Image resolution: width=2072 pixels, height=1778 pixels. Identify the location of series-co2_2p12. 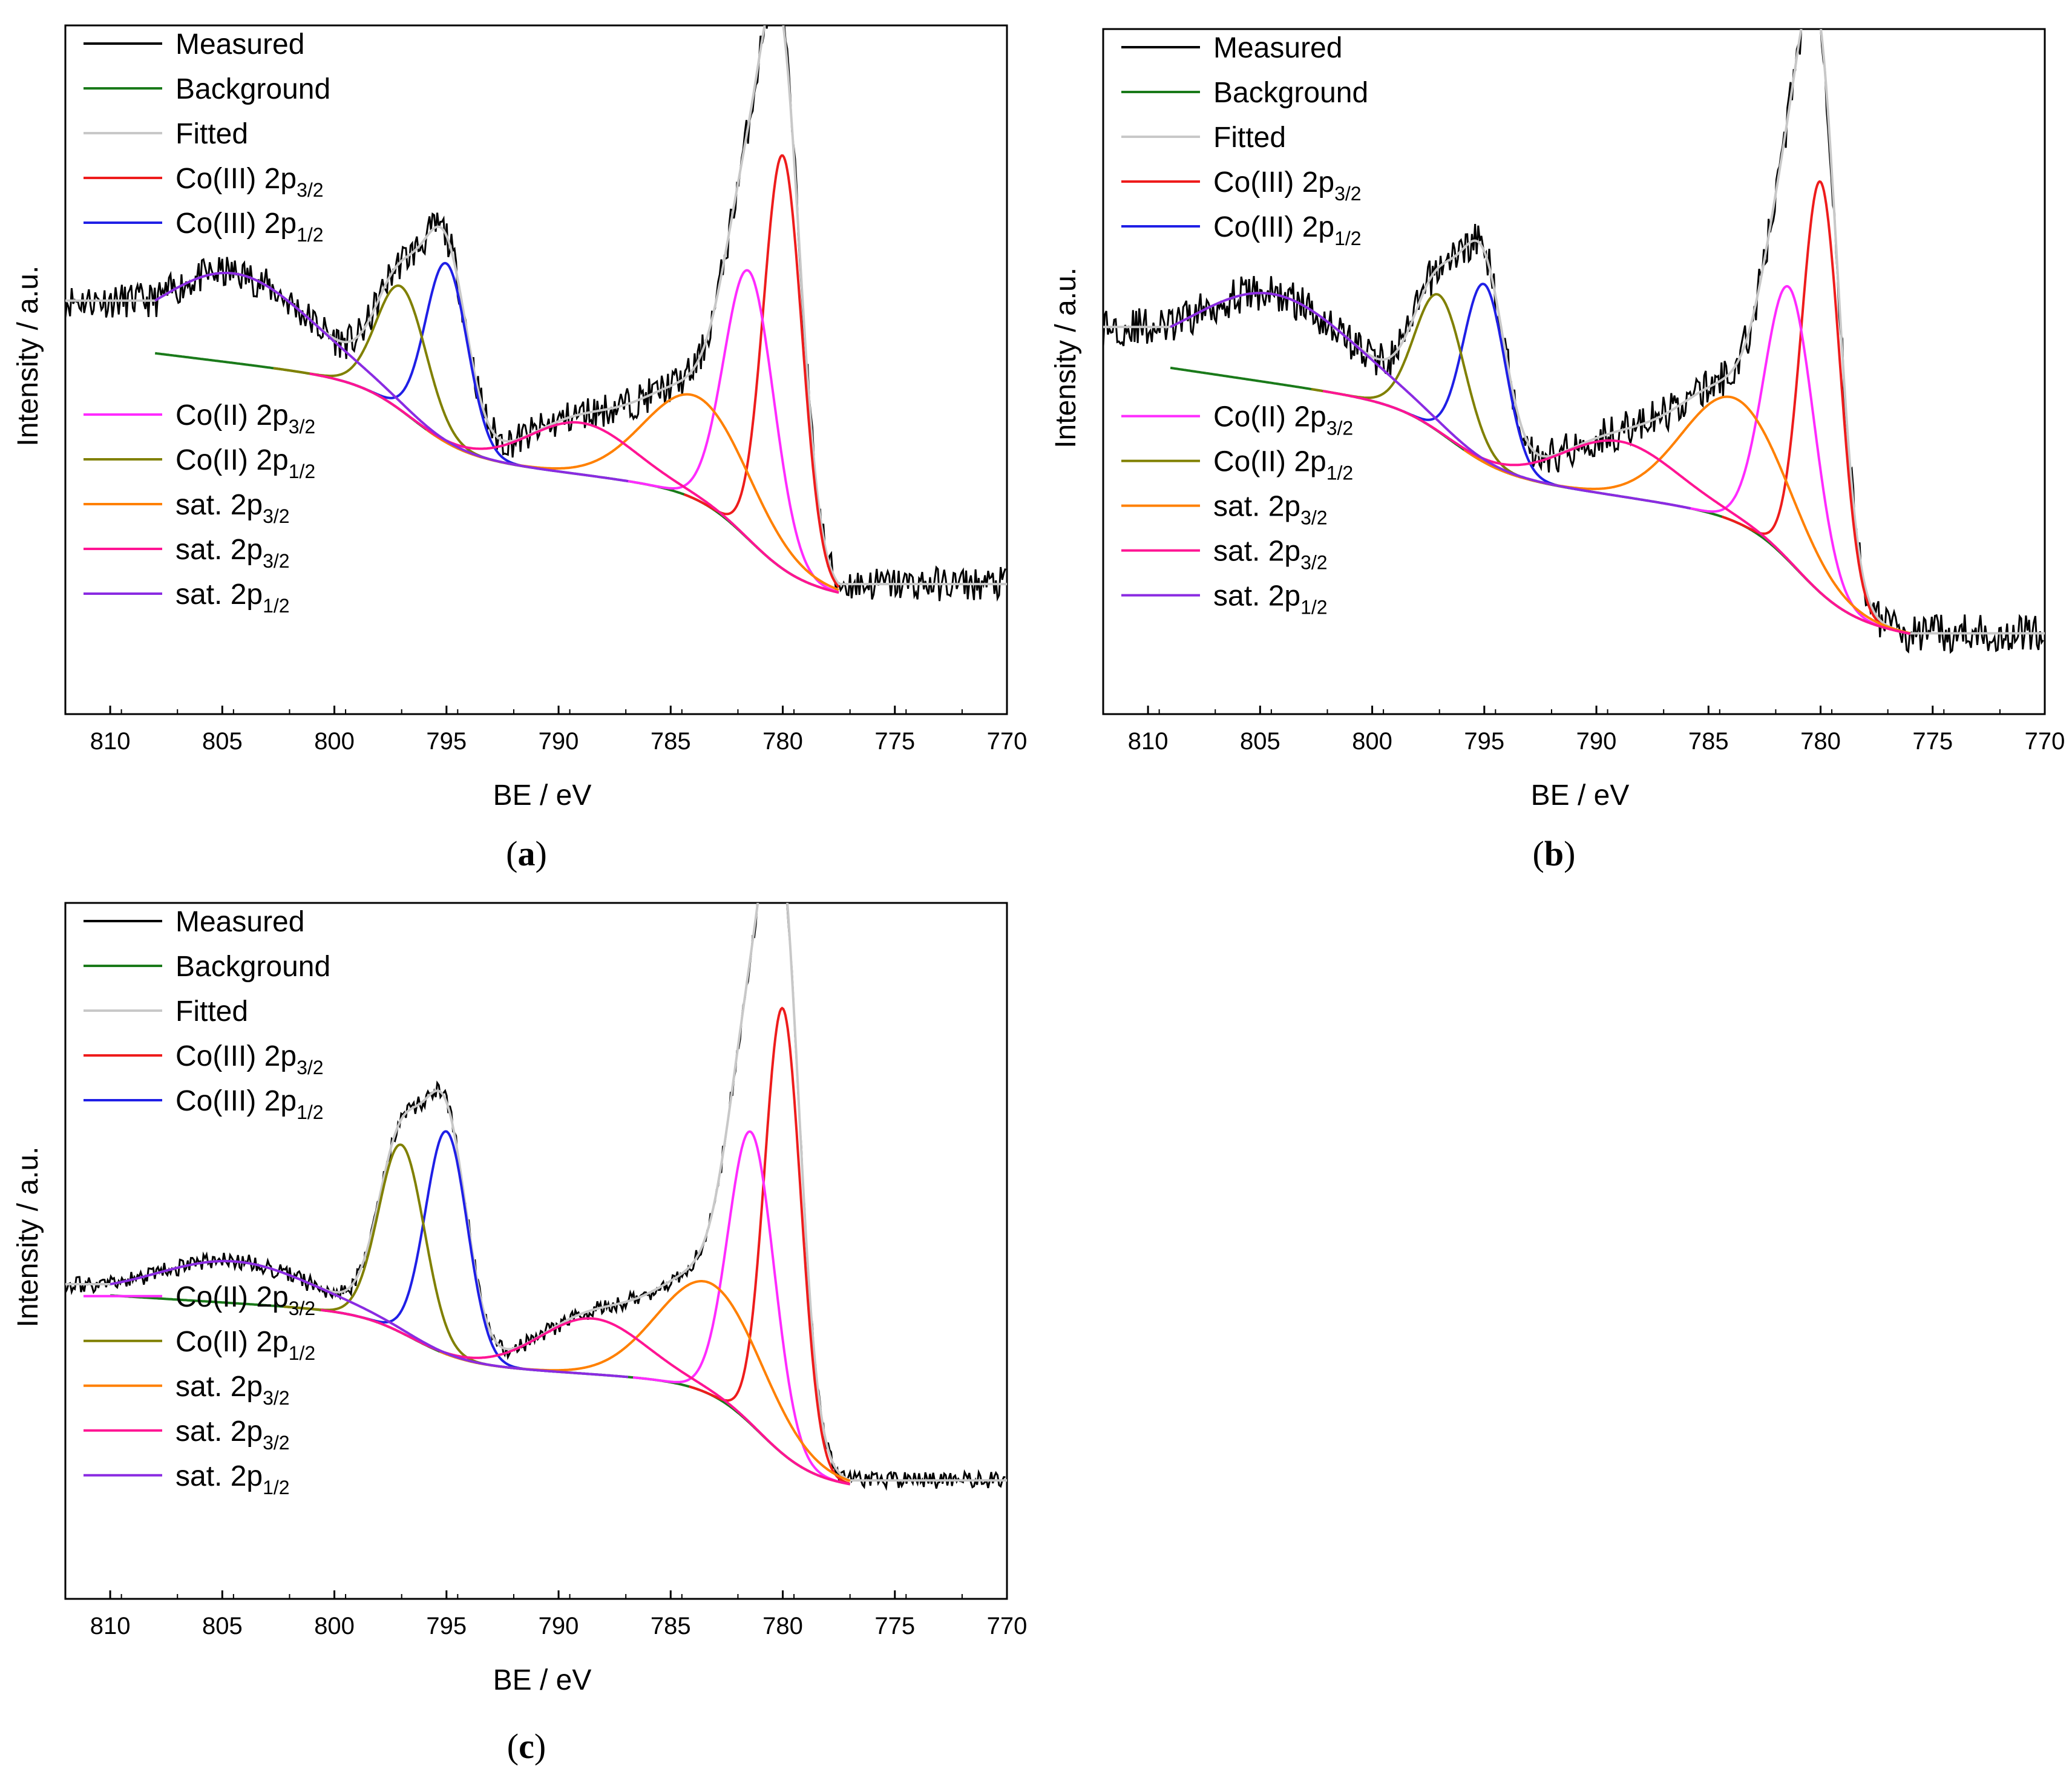
(402, 1257).